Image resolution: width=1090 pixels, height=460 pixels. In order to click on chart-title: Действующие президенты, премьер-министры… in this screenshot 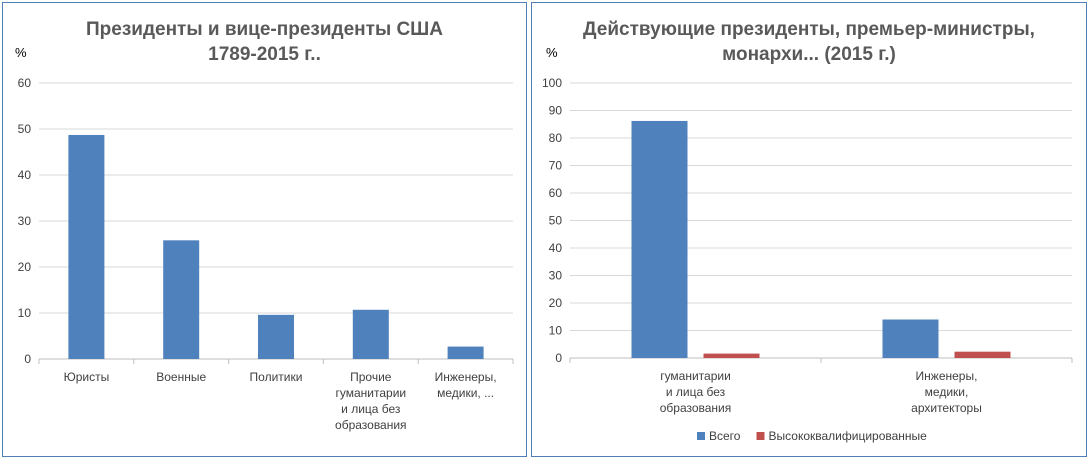, I will do `click(809, 42)`.